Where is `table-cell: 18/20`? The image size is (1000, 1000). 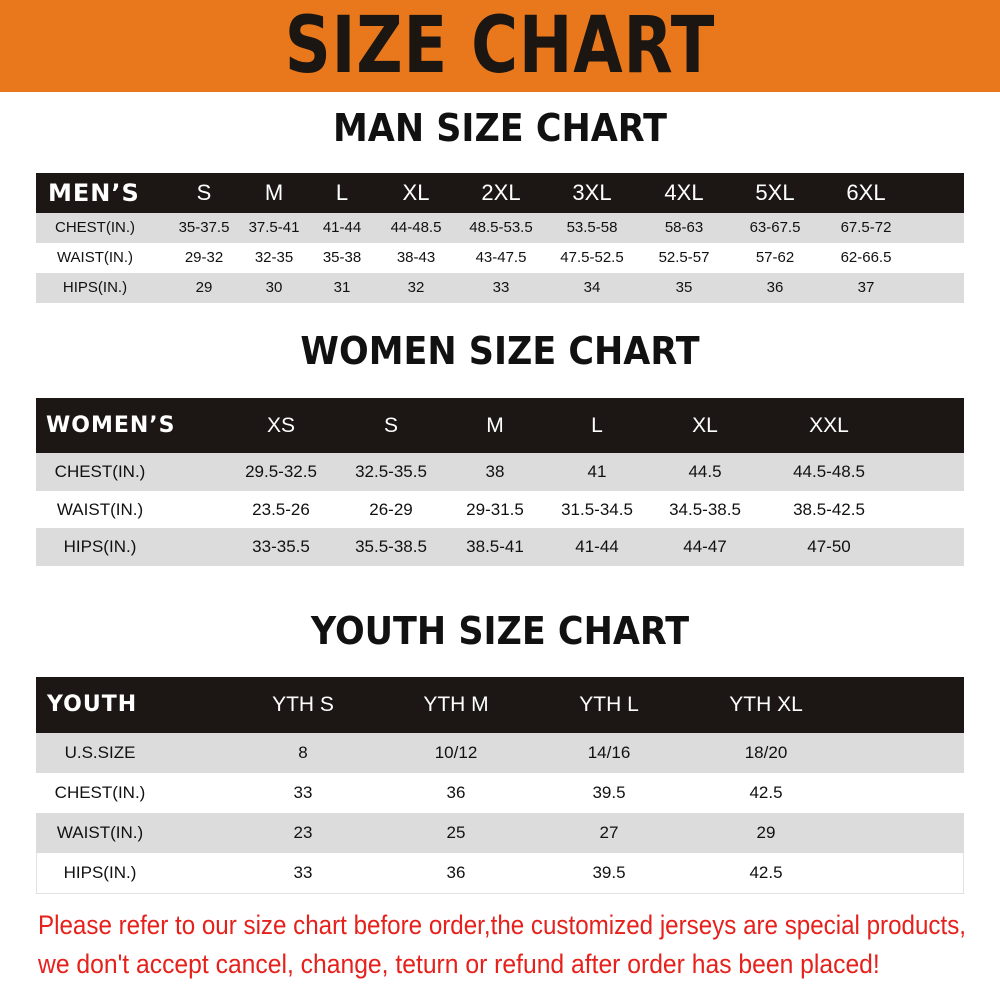 table-cell: 18/20 is located at coordinates (766, 752).